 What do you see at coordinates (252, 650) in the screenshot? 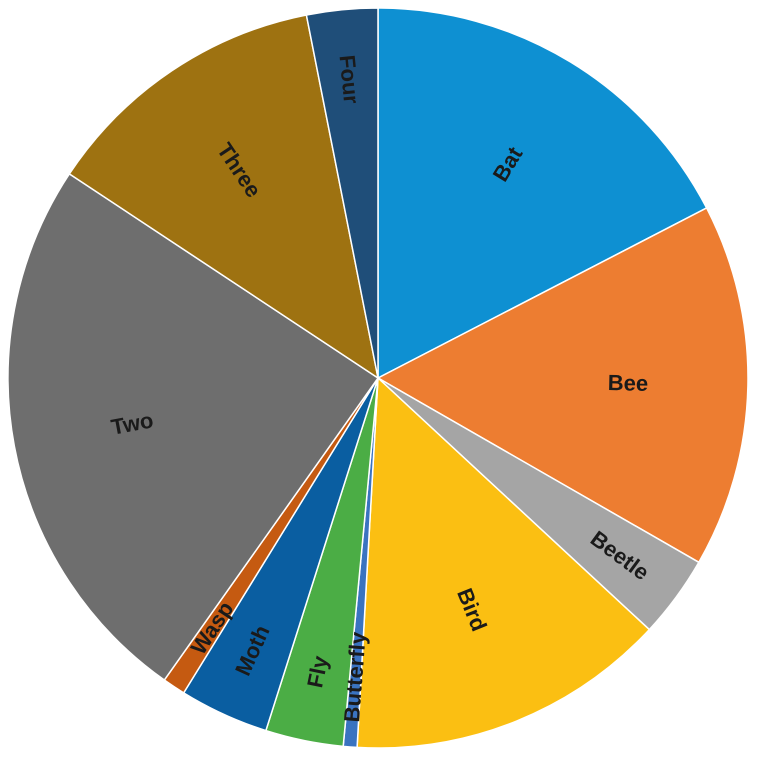
I see `slice-label: Moth` at bounding box center [252, 650].